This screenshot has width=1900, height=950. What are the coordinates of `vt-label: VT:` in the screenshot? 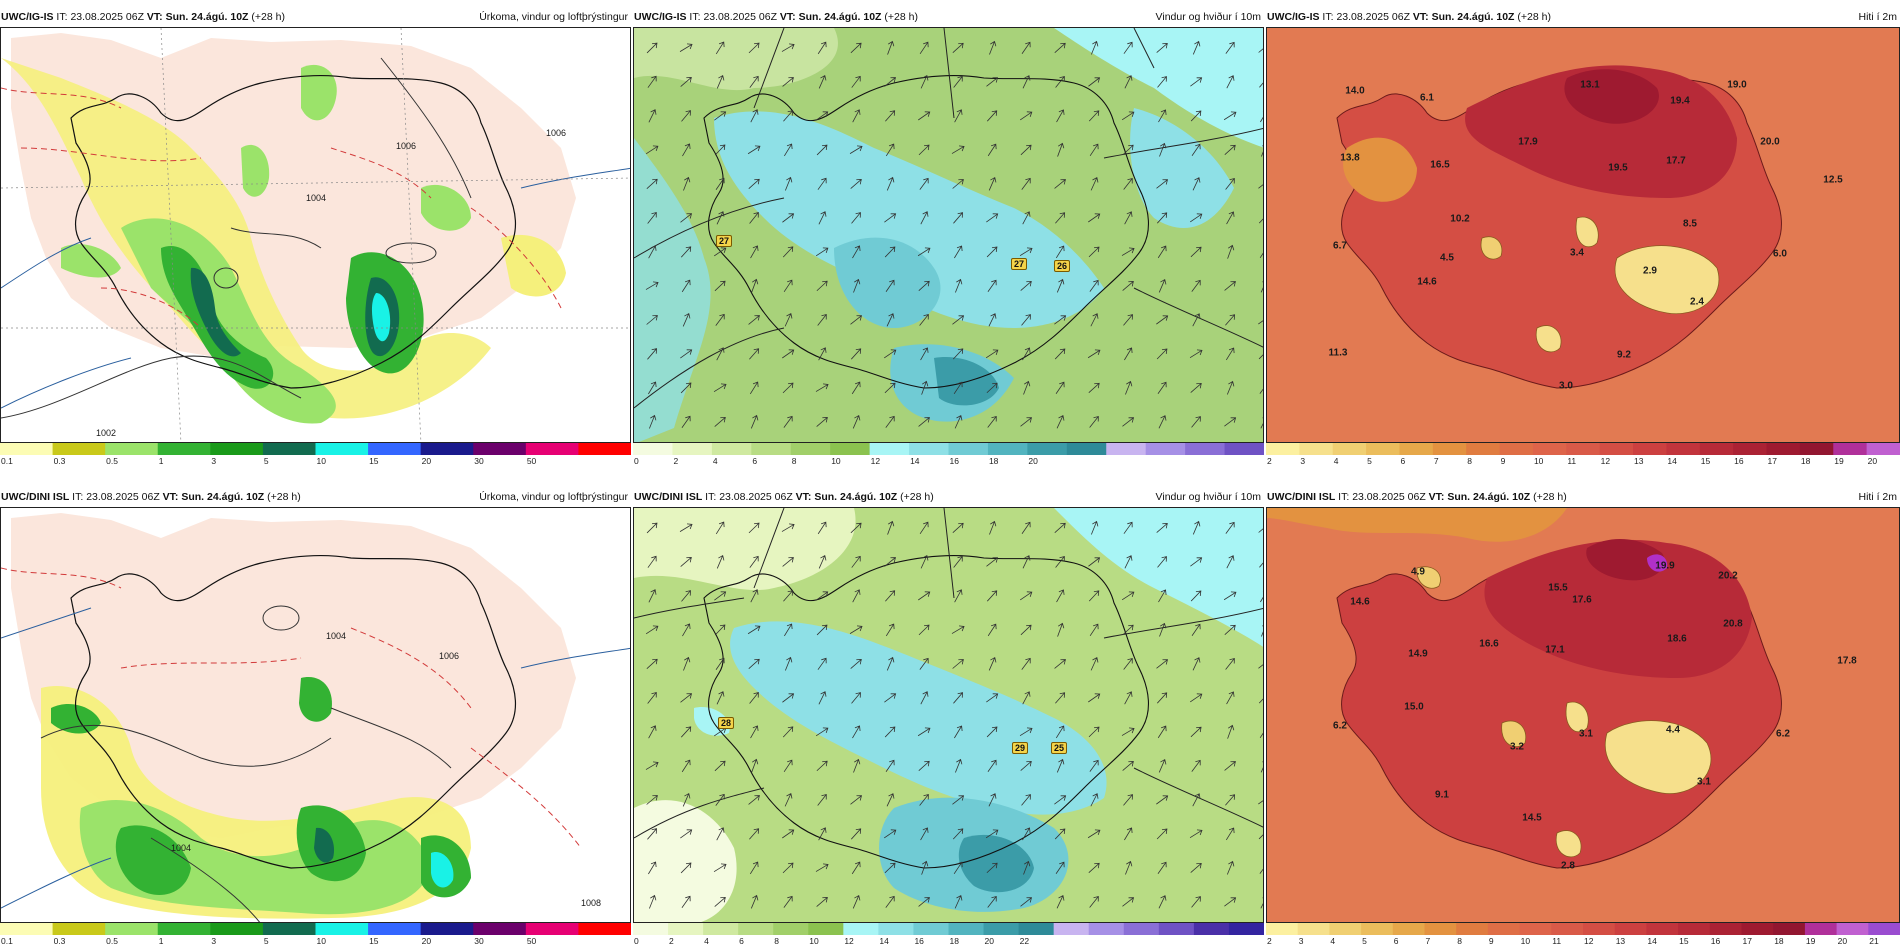 It's located at (803, 497).